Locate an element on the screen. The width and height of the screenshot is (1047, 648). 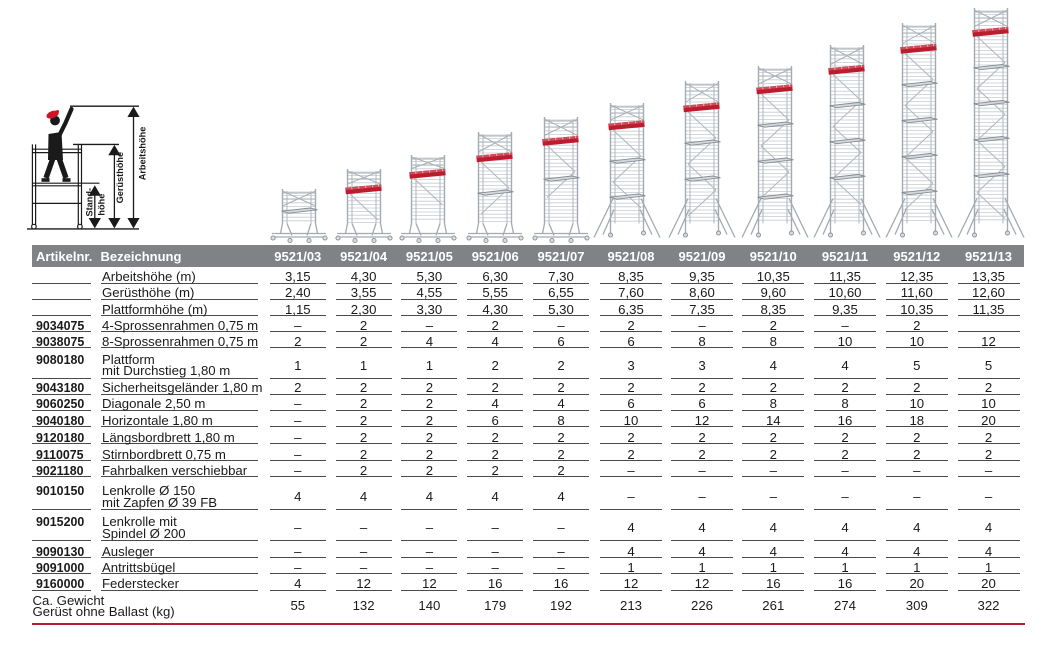
svg-text: Stand- is located at coordinates (90, 202).